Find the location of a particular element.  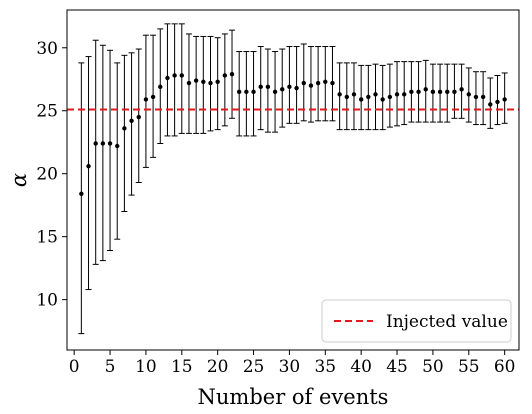

x-axis-ticks: 0 5 10 15 20 25 30 35 40 45 50 55 60 is located at coordinates (292, 363).